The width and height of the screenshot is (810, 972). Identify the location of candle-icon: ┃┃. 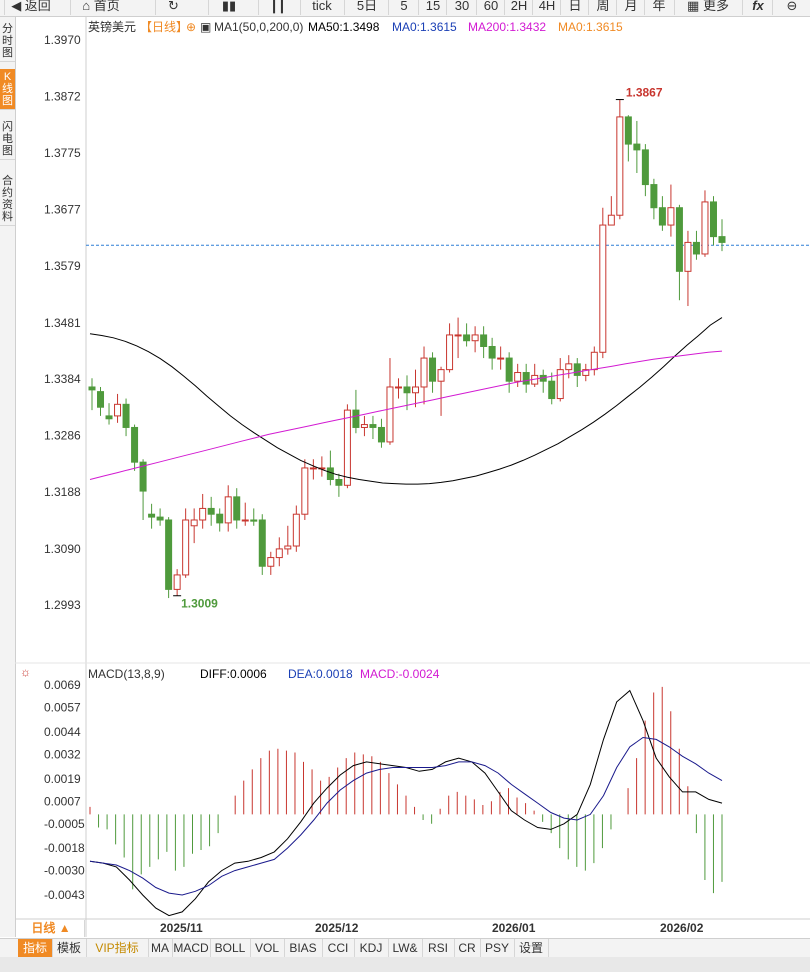
(277, 7).